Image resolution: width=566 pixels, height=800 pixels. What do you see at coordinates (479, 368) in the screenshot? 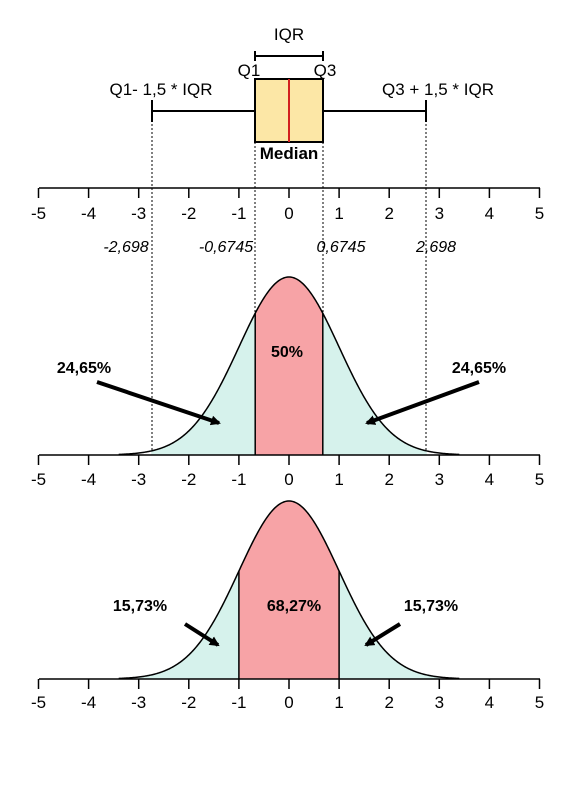
I see `right-tail-percentage: 24,65%` at bounding box center [479, 368].